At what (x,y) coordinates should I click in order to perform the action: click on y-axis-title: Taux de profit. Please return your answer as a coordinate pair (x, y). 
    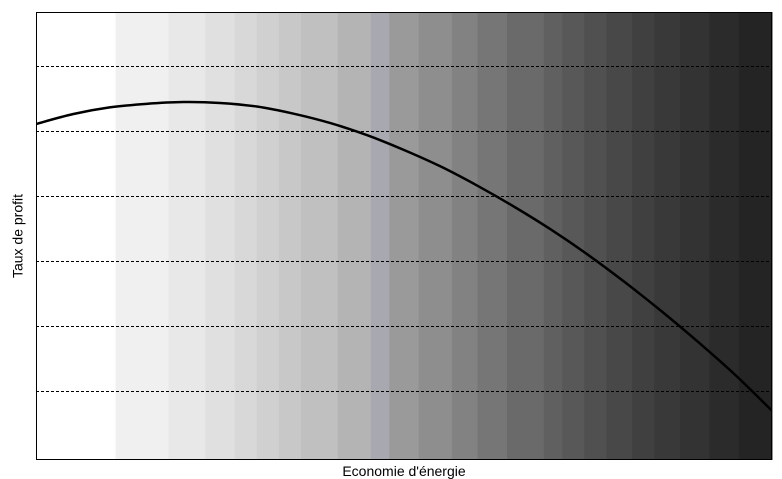
    Looking at the image, I should click on (18, 236).